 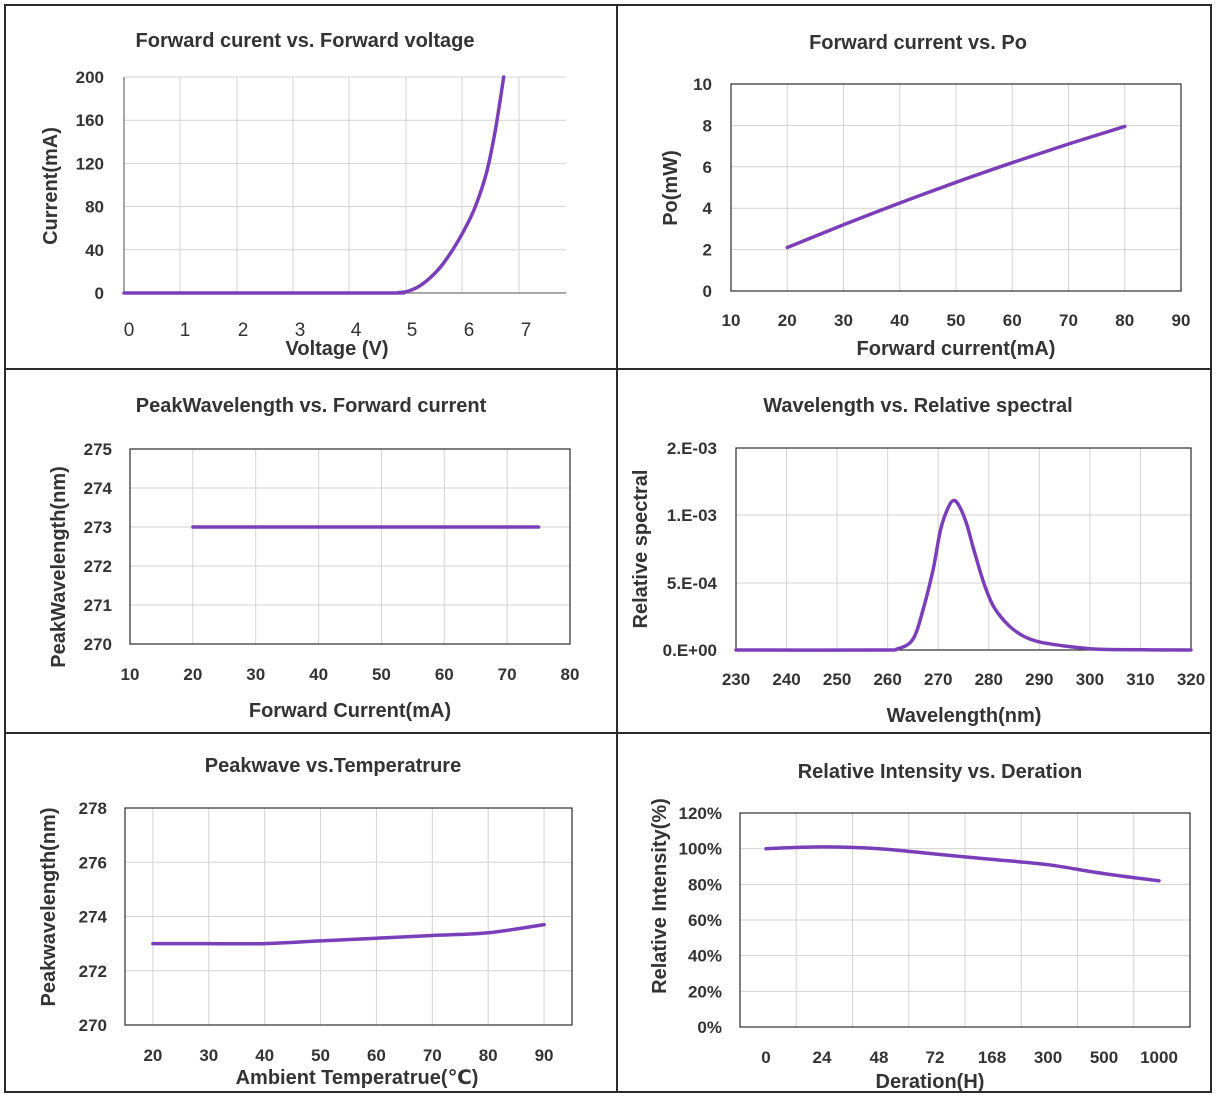 I want to click on y-tick-label: 100%, so click(x=700, y=849).